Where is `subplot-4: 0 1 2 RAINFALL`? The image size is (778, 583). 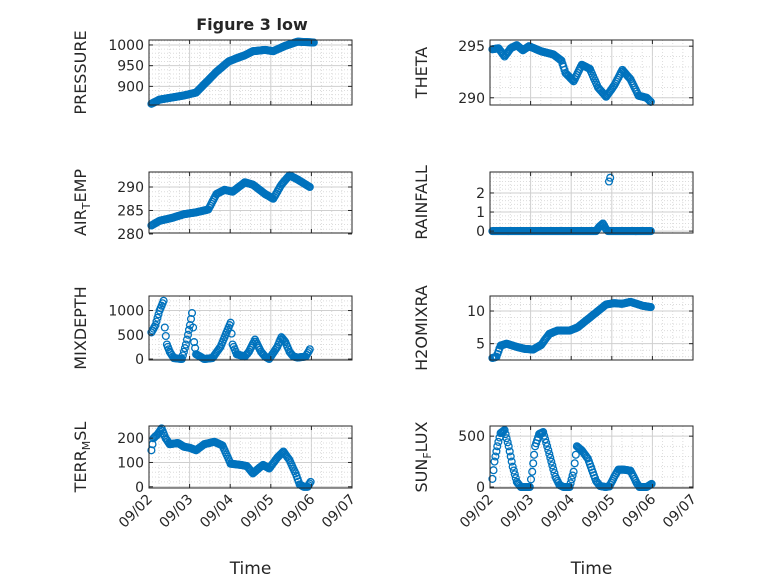
subplot-4: 0 1 2 RAINFALL is located at coordinates (553, 202).